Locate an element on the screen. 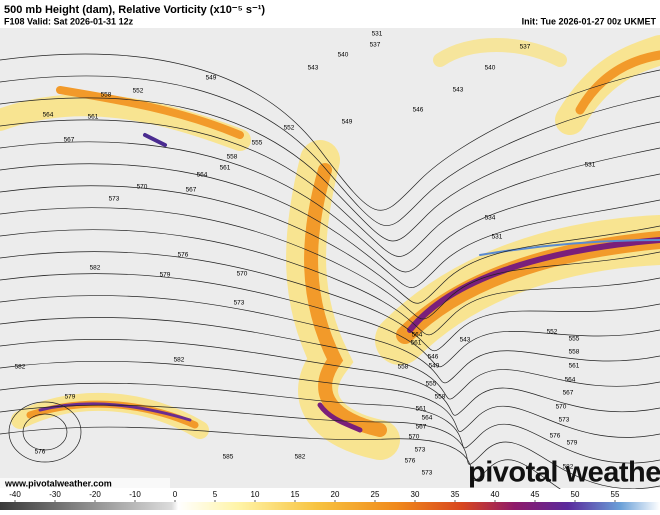 The image size is (660, 515). colorbar-tick-label: 15 is located at coordinates (295, 494).